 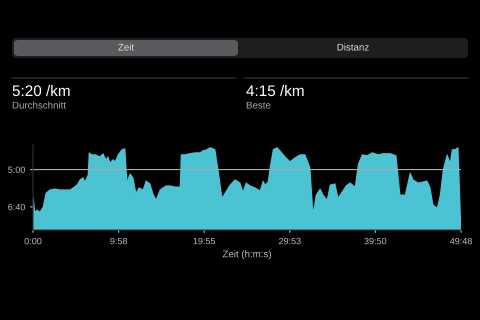 What do you see at coordinates (258, 105) in the screenshot?
I see `text: Beste` at bounding box center [258, 105].